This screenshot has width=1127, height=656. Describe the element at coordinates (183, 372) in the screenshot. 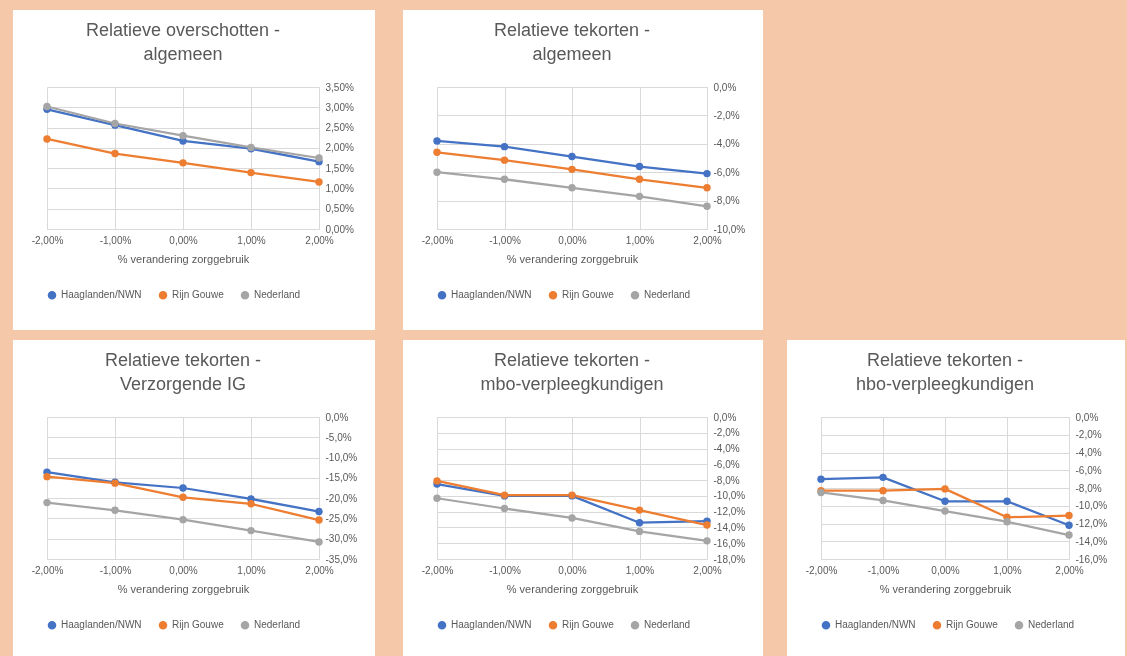

I see `chart-title: Relatieve tekorten - Verzorgende IG` at that location.